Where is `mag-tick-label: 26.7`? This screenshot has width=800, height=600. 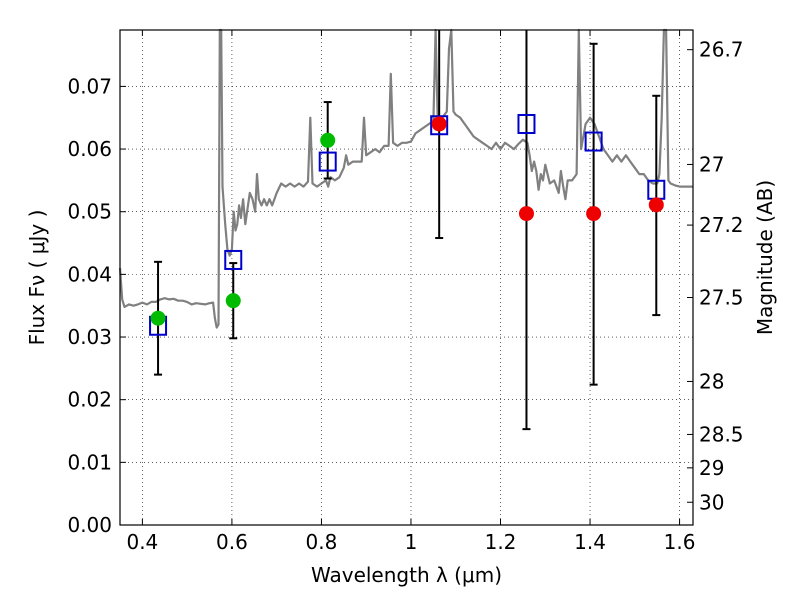
mag-tick-label: 26.7 is located at coordinates (721, 50).